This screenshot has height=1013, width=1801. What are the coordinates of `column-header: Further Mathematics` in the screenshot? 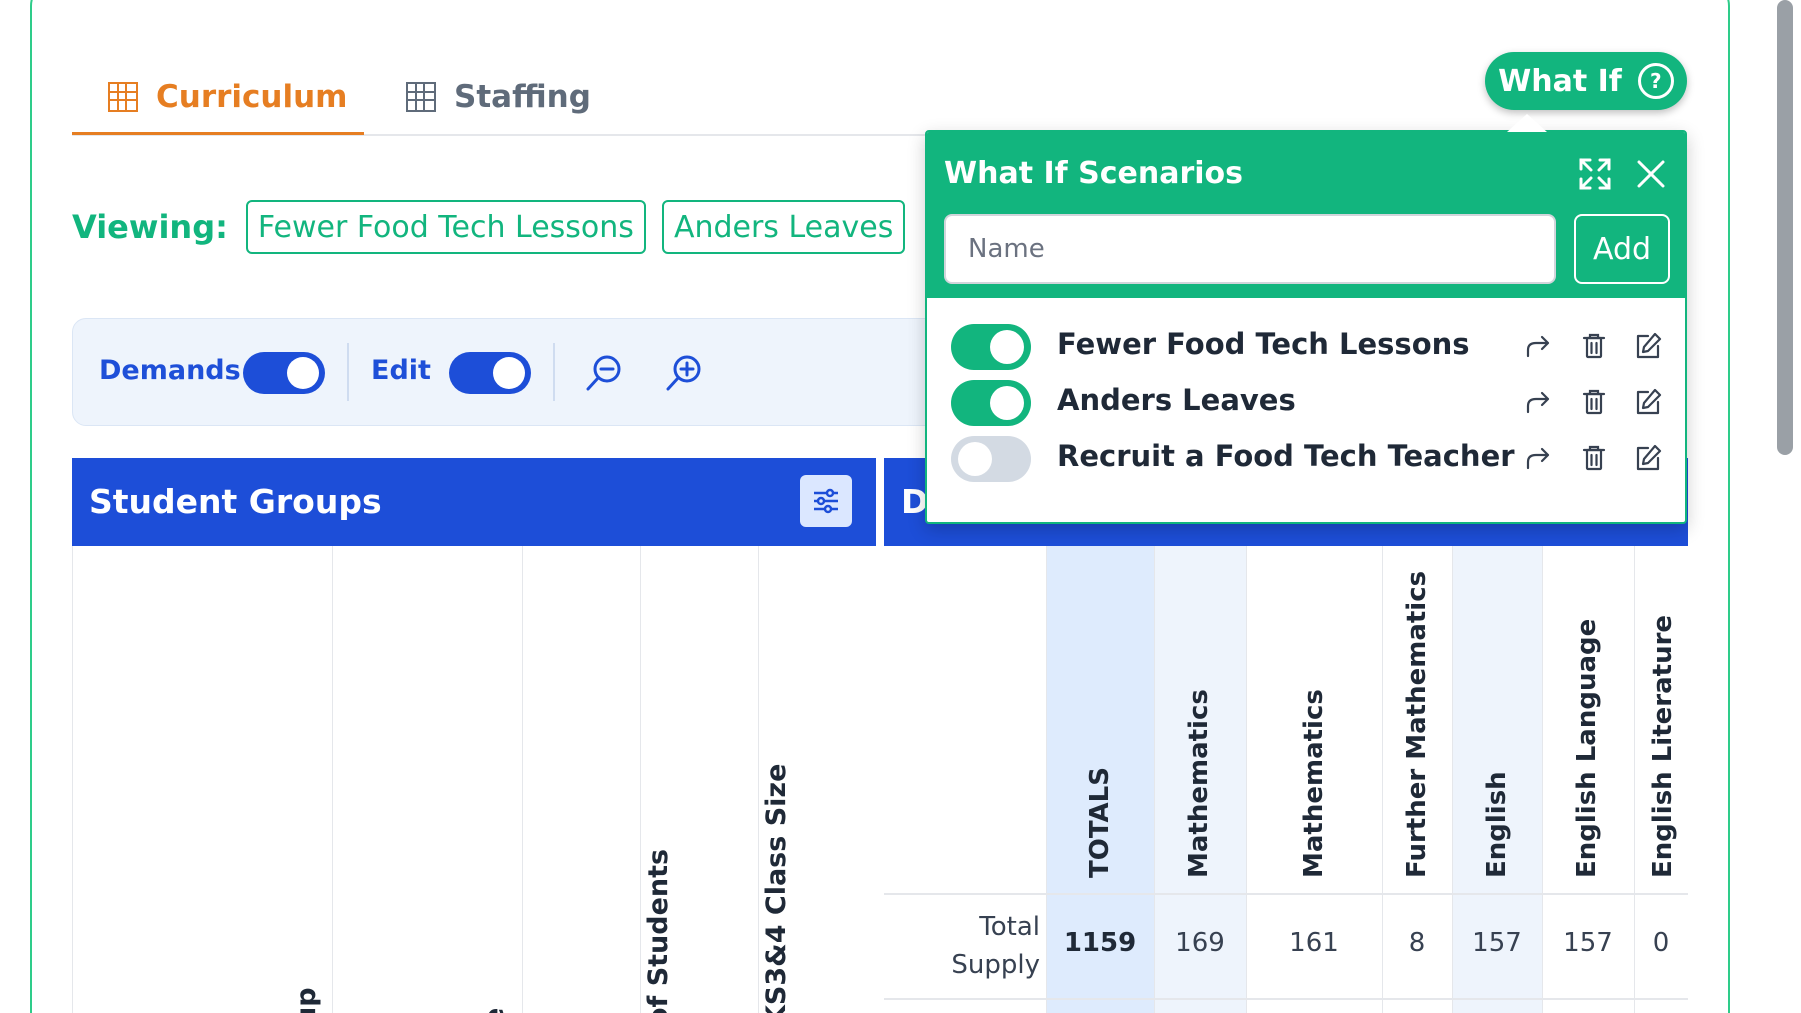 It's located at (1417, 724).